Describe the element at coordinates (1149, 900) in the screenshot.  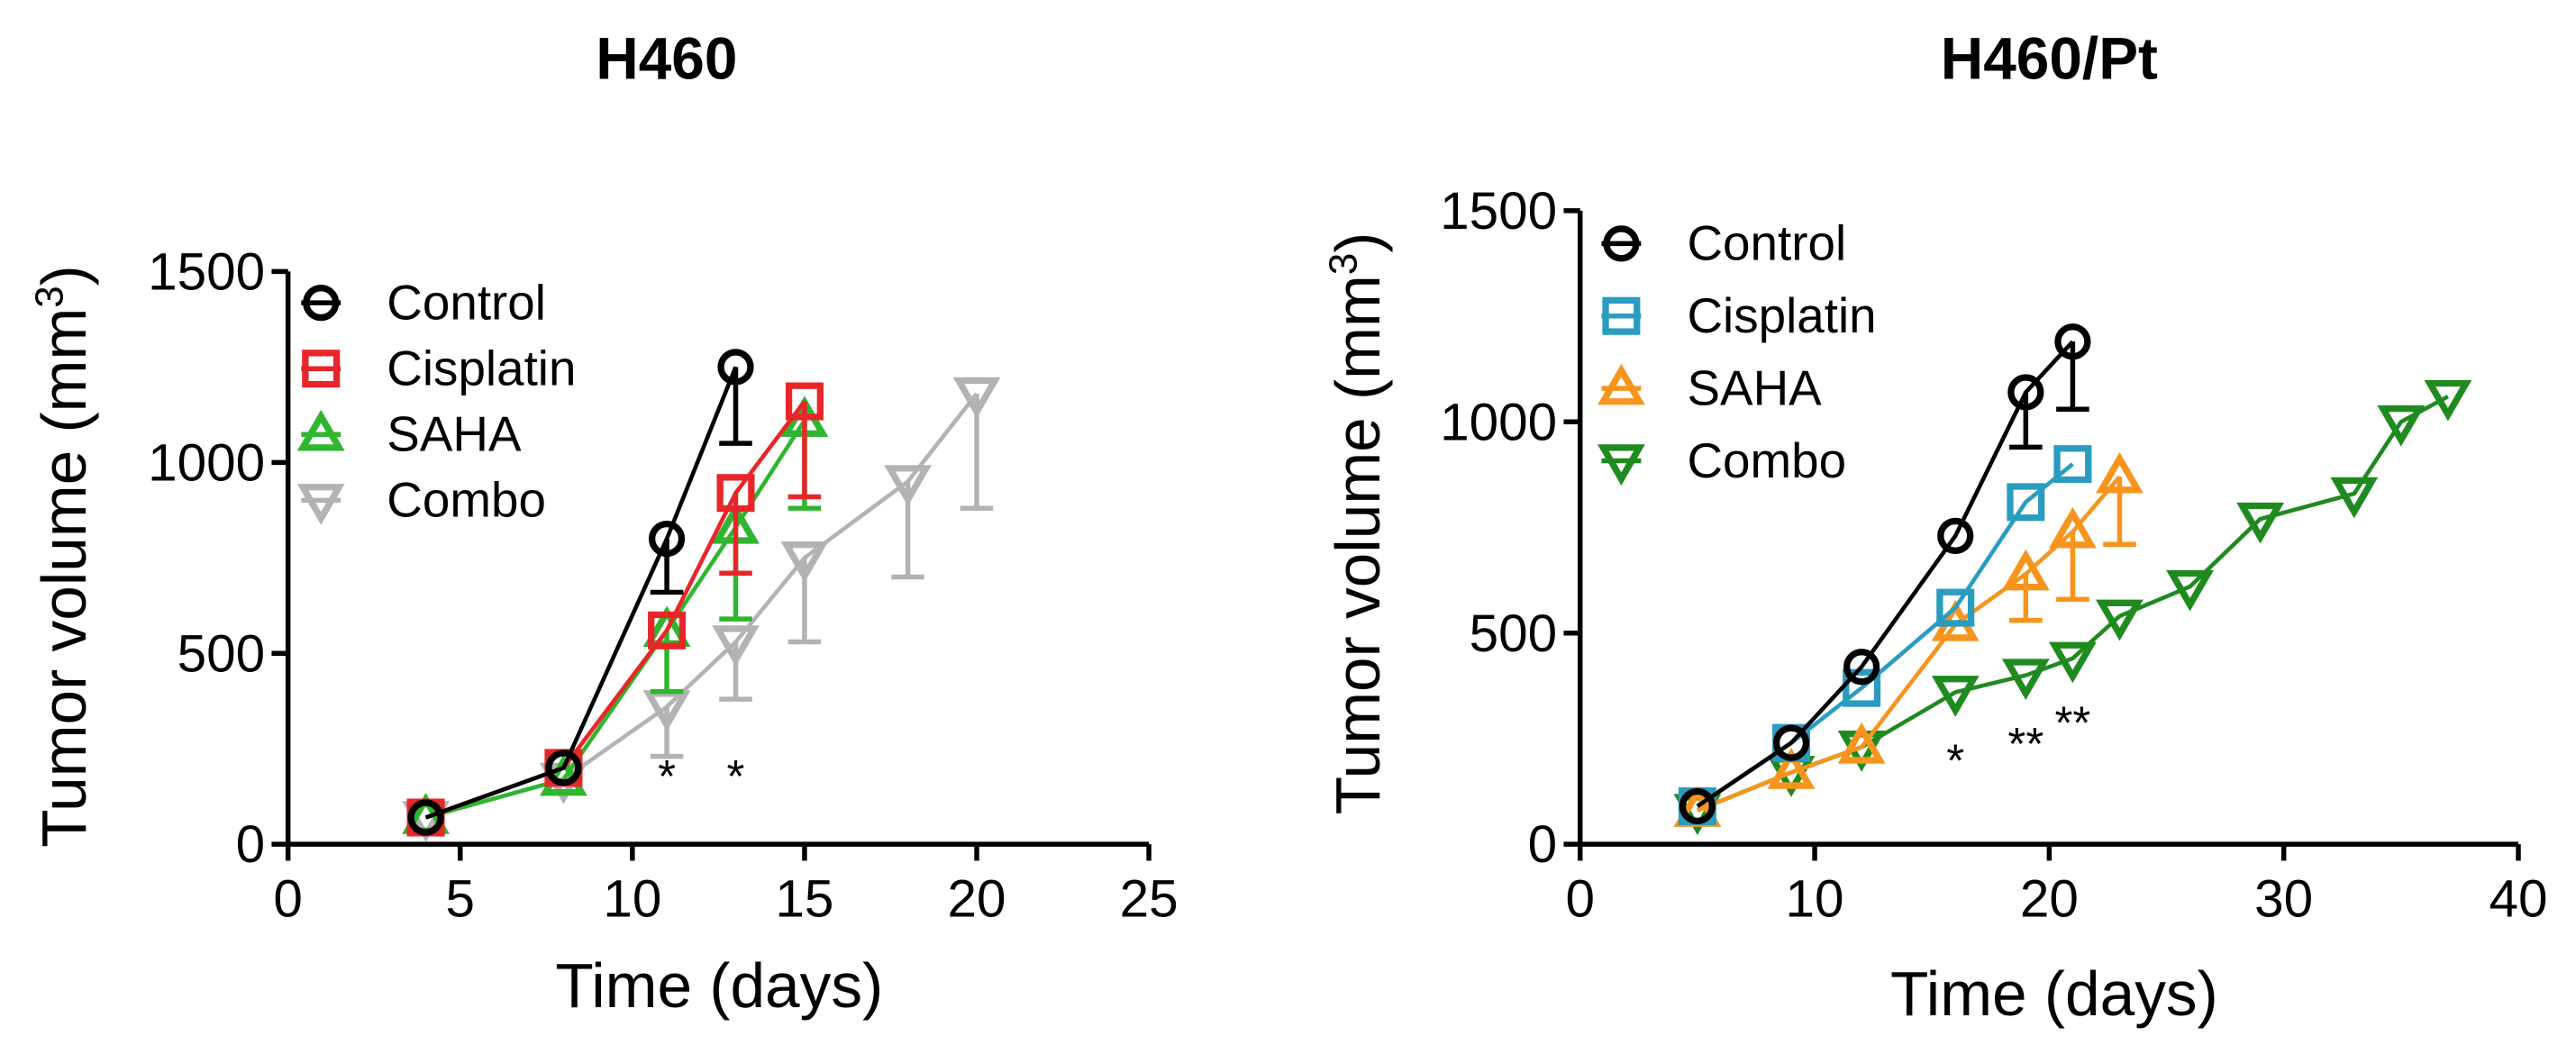
I see `x-tick-label: 25` at that location.